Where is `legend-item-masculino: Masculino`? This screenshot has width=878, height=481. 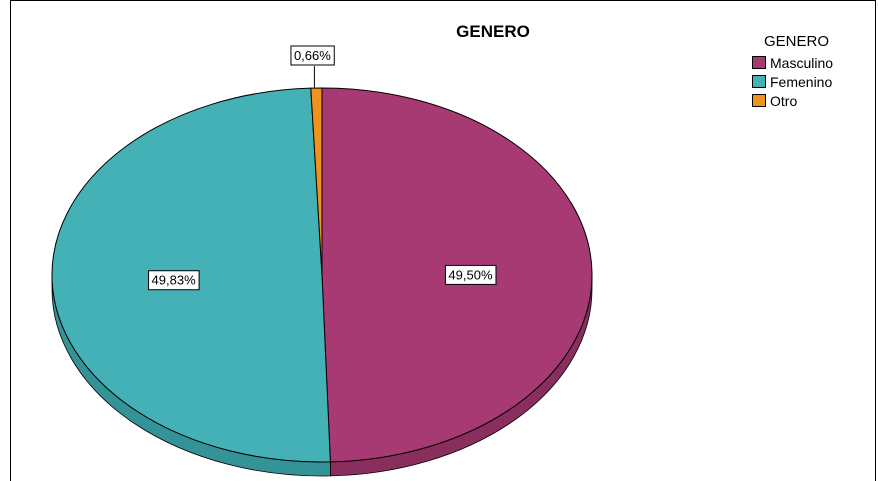
legend-item-masculino: Masculino is located at coordinates (792, 62).